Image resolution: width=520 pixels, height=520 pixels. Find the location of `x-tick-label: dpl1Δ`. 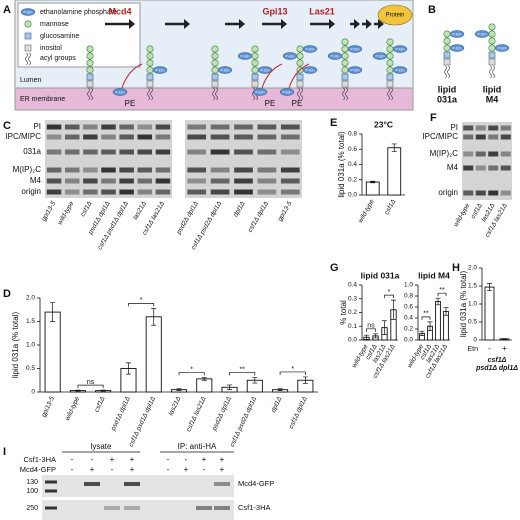

x-tick-label: dpl1Δ is located at coordinates (276, 405).